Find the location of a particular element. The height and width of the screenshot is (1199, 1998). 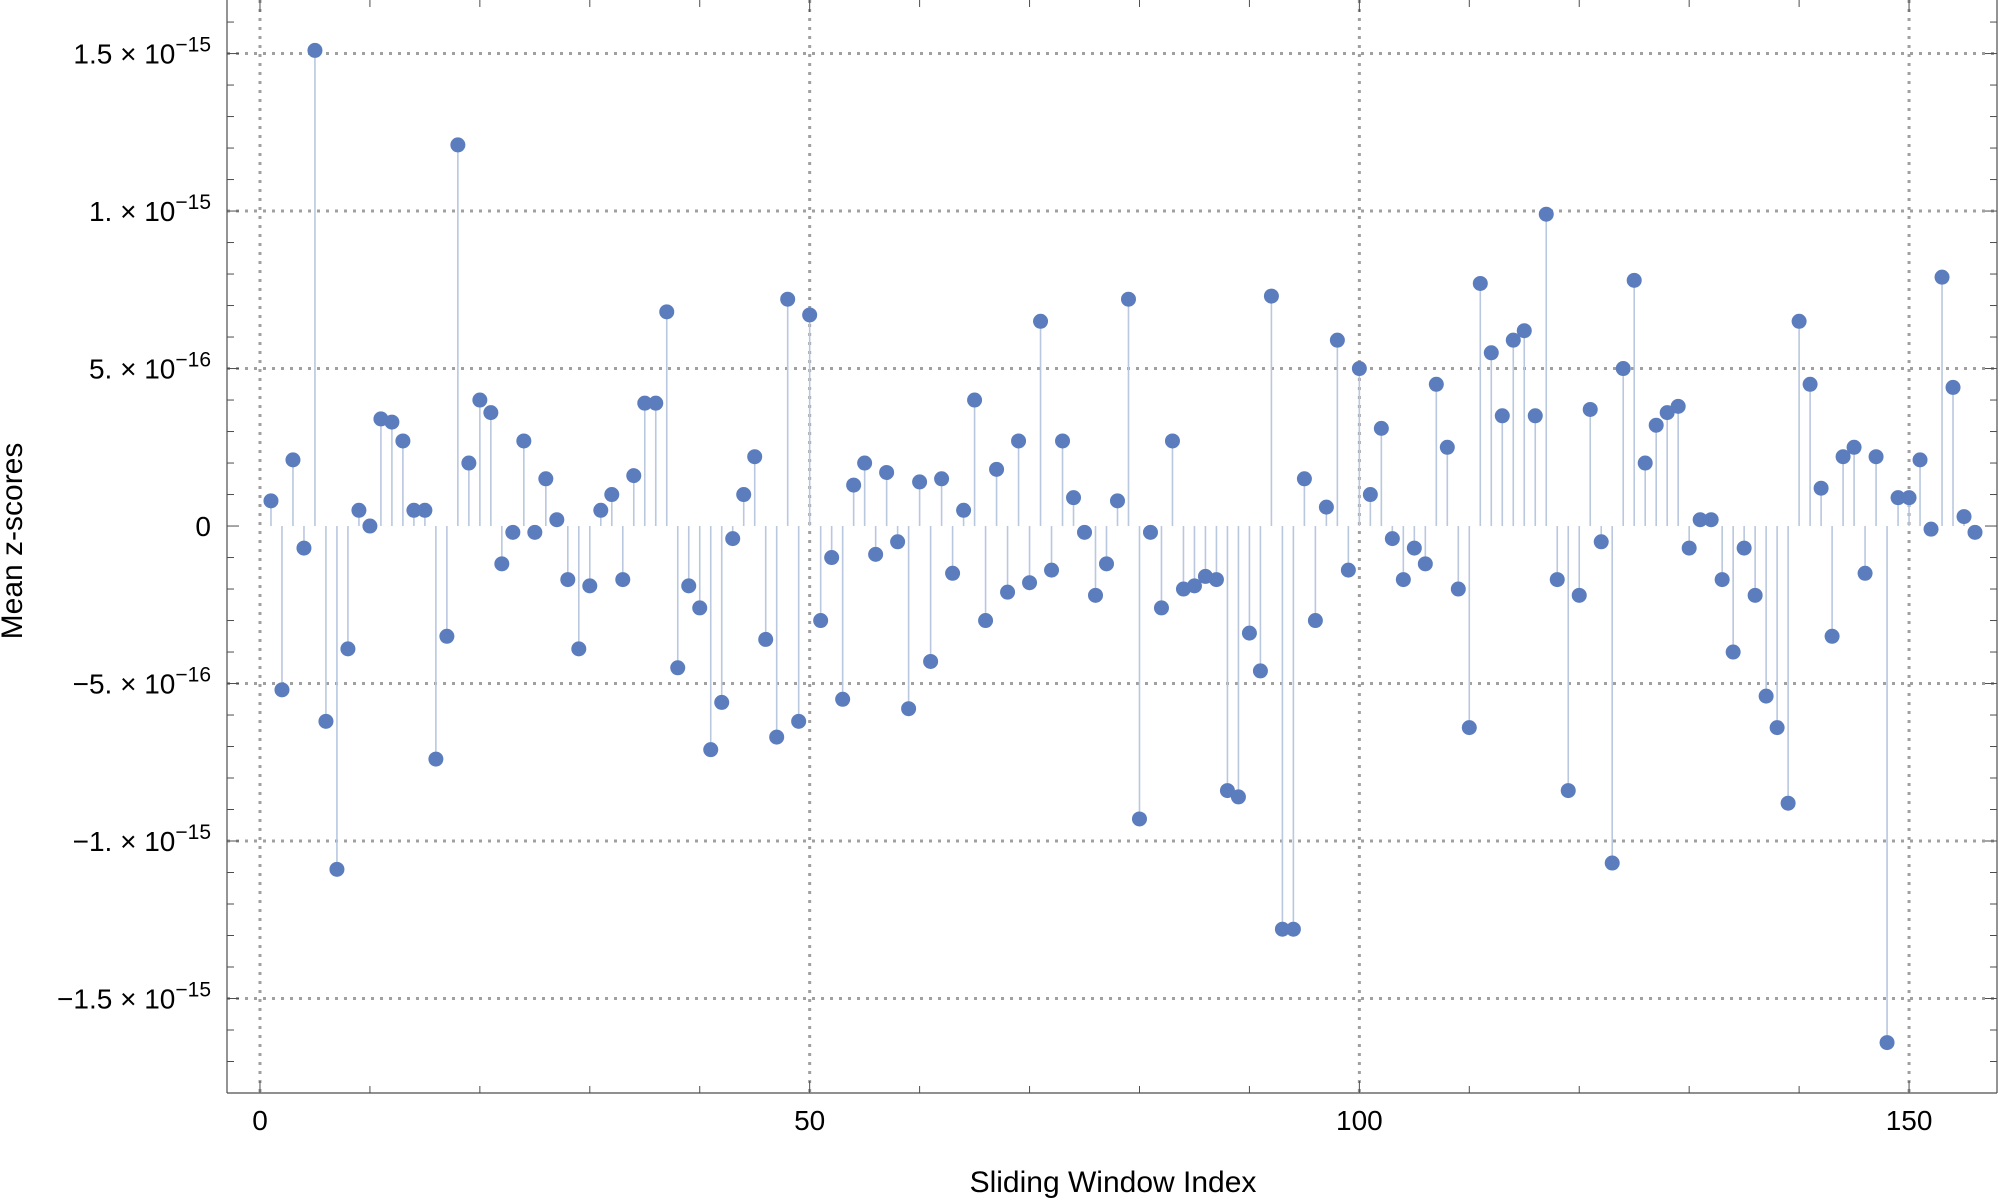

y-tick-label: 5. × 10−16 is located at coordinates (150, 367).